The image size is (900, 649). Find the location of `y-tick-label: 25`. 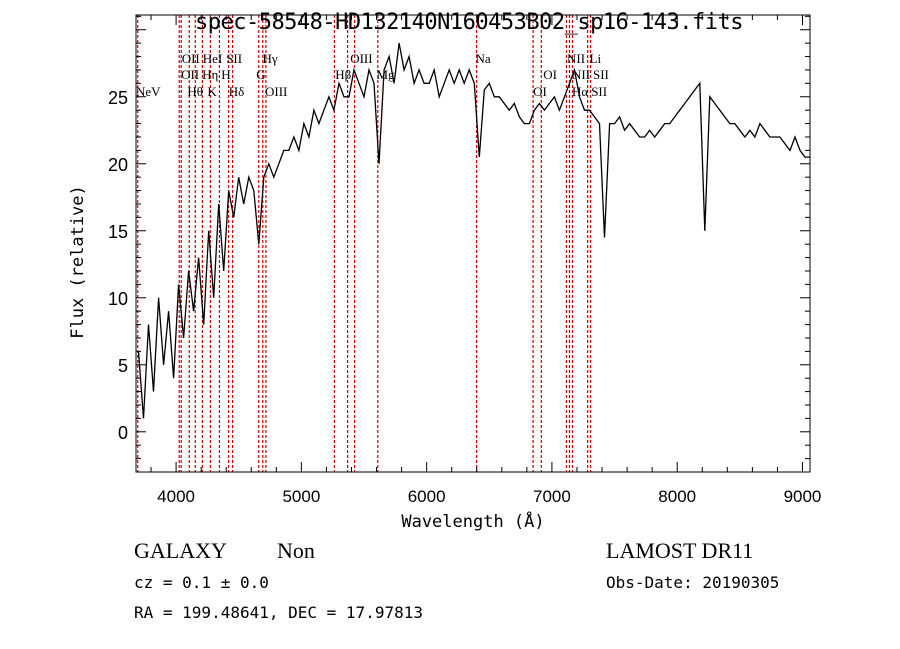

y-tick-label: 25 is located at coordinates (118, 98).